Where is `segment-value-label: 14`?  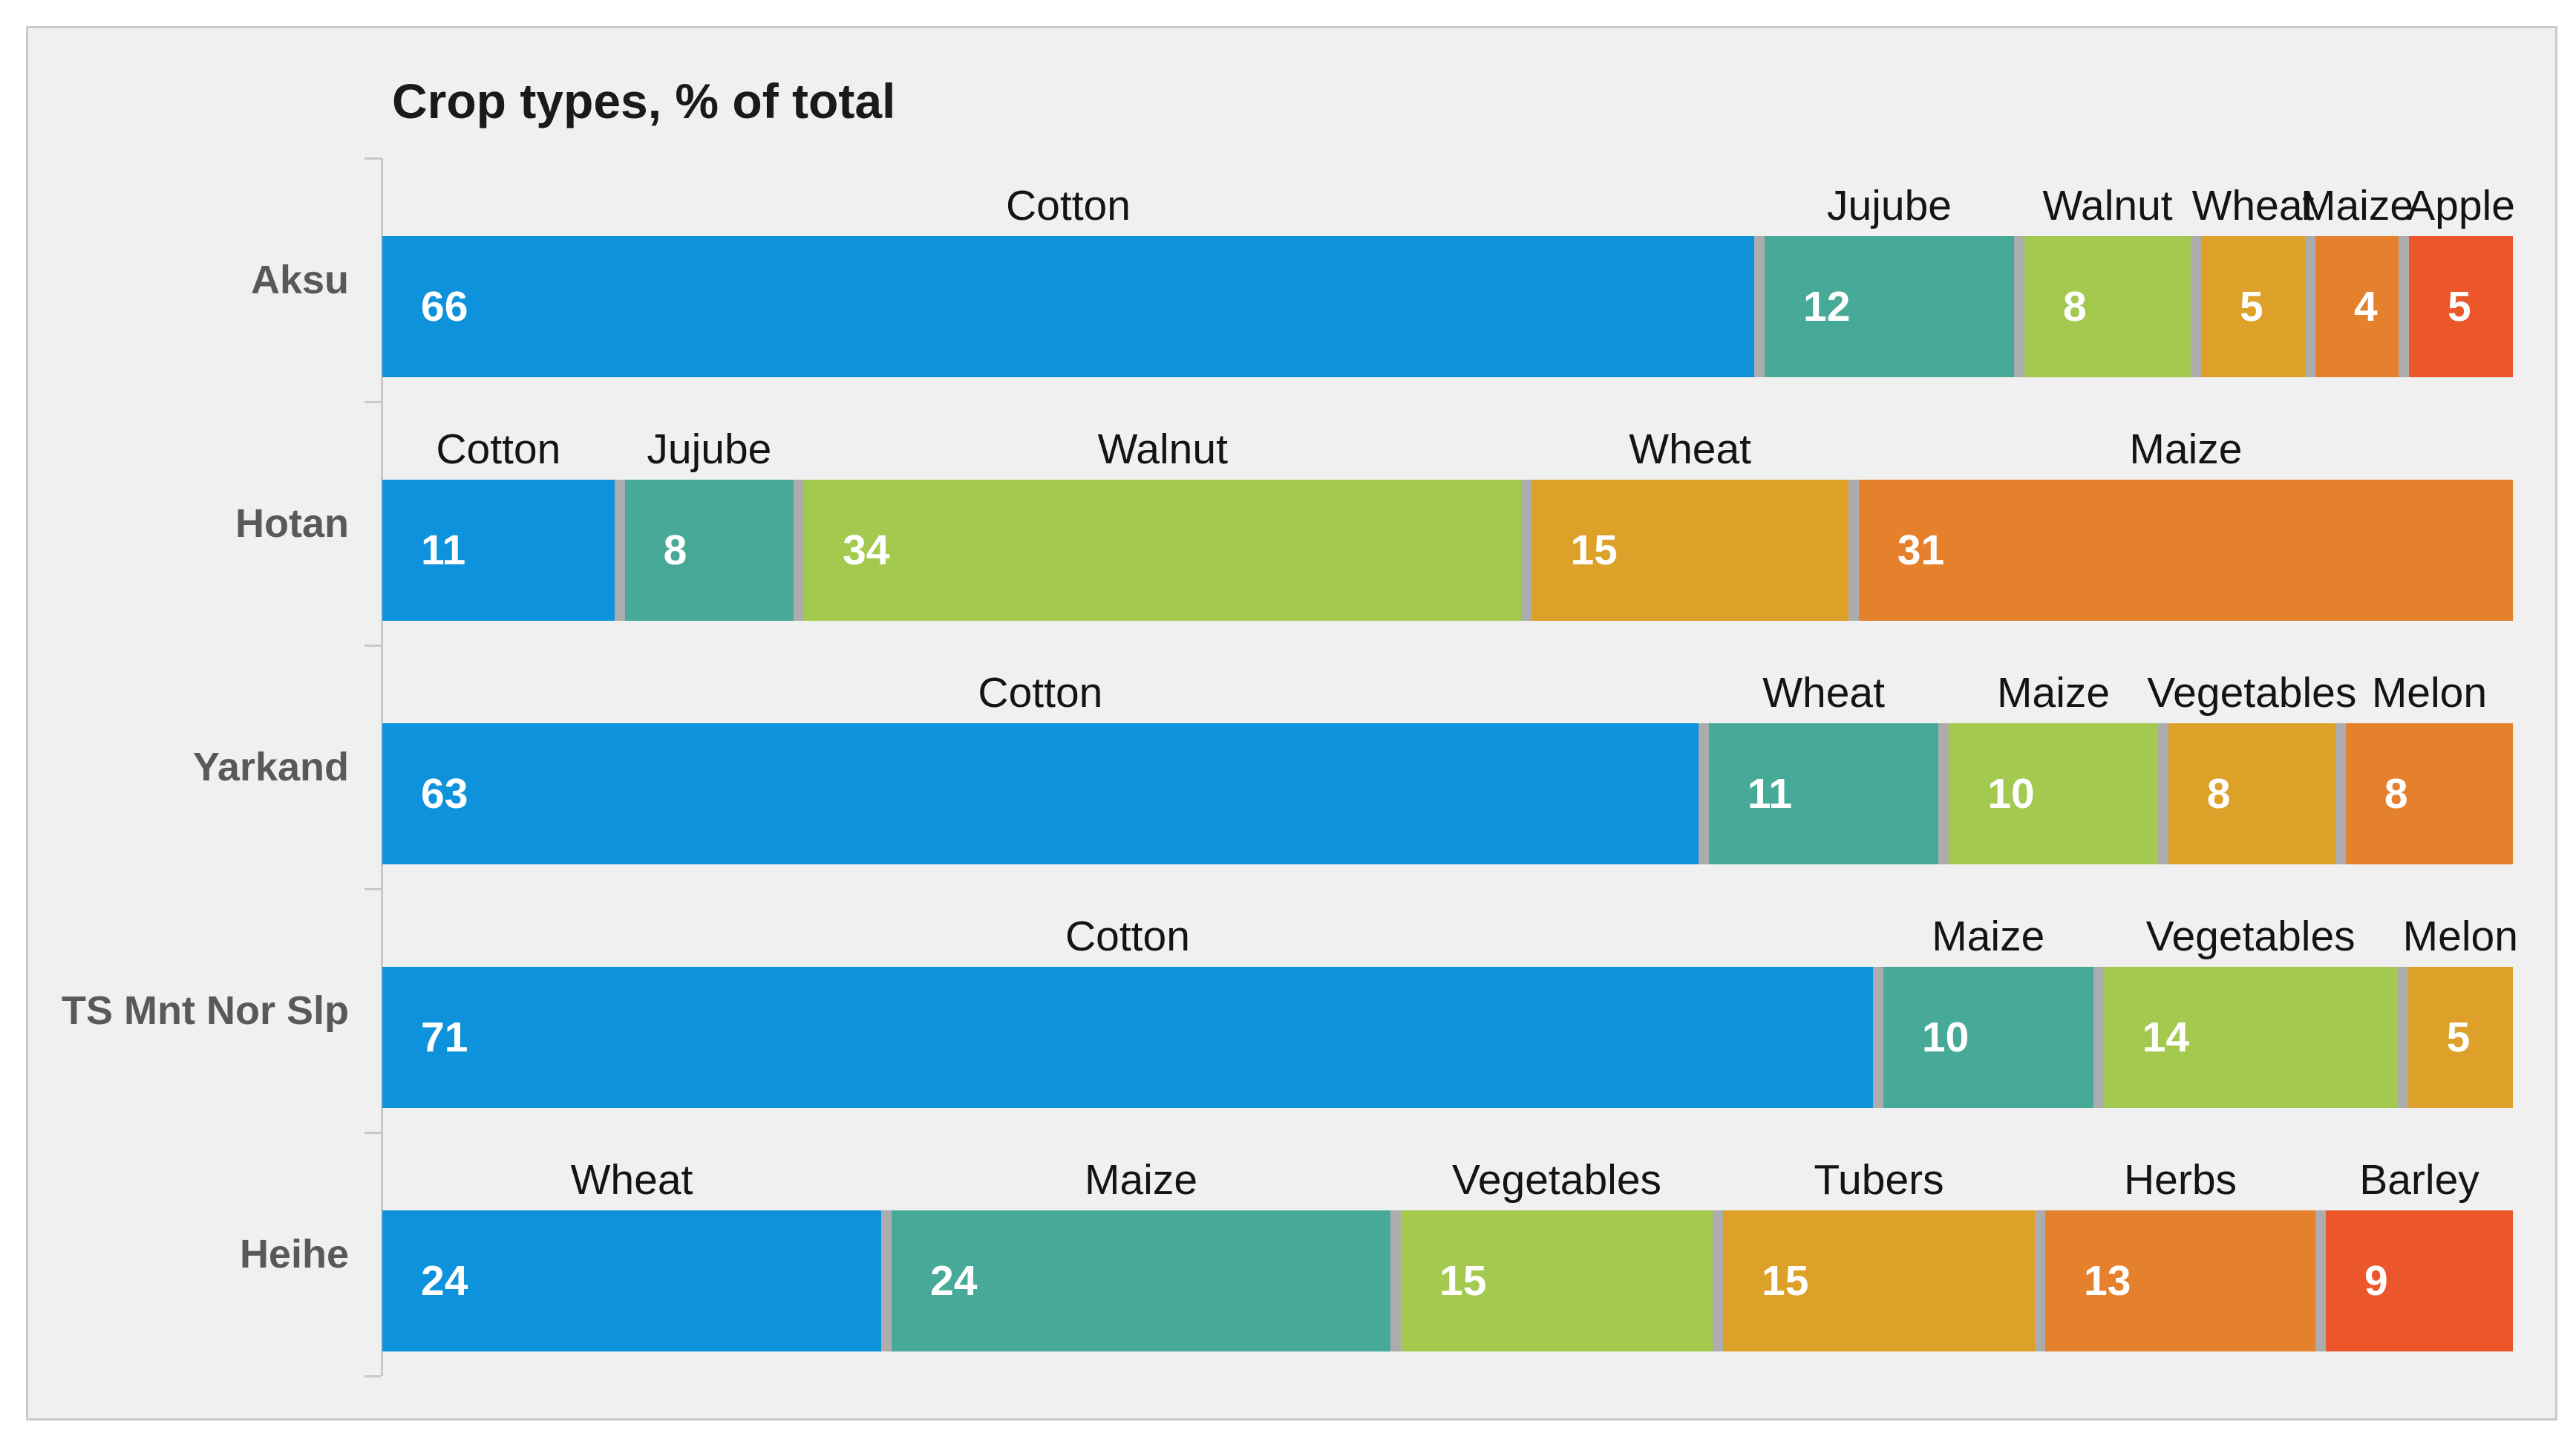
segment-value-label: 14 is located at coordinates (2166, 1037).